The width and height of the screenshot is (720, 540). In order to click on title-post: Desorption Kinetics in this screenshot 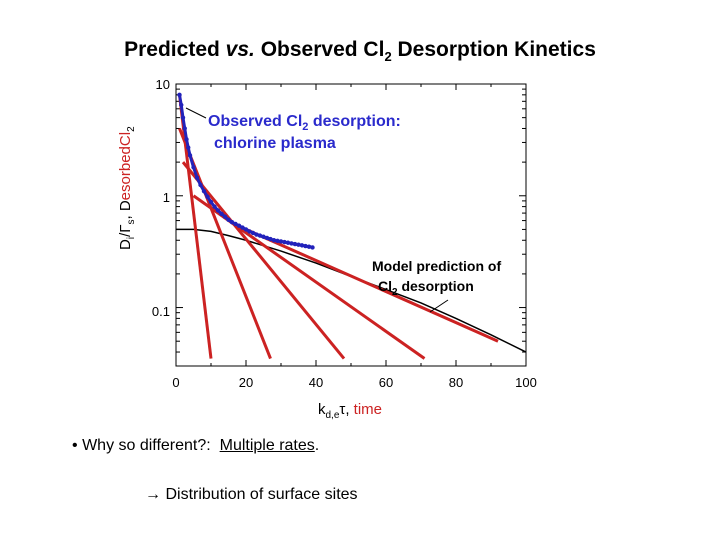, I will do `click(493, 49)`.